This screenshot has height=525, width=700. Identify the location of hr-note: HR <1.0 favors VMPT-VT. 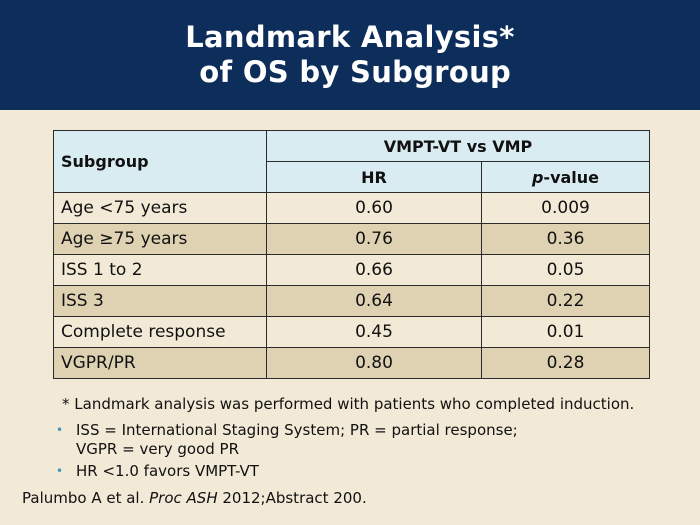
(167, 471).